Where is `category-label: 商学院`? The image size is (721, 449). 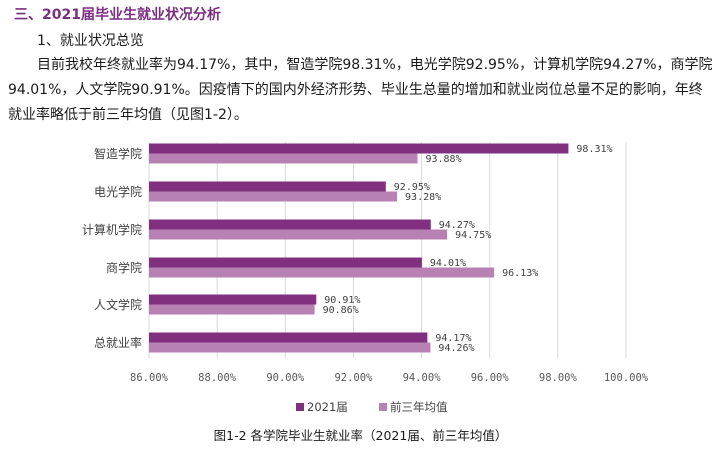
category-label: 商学院 is located at coordinates (124, 267).